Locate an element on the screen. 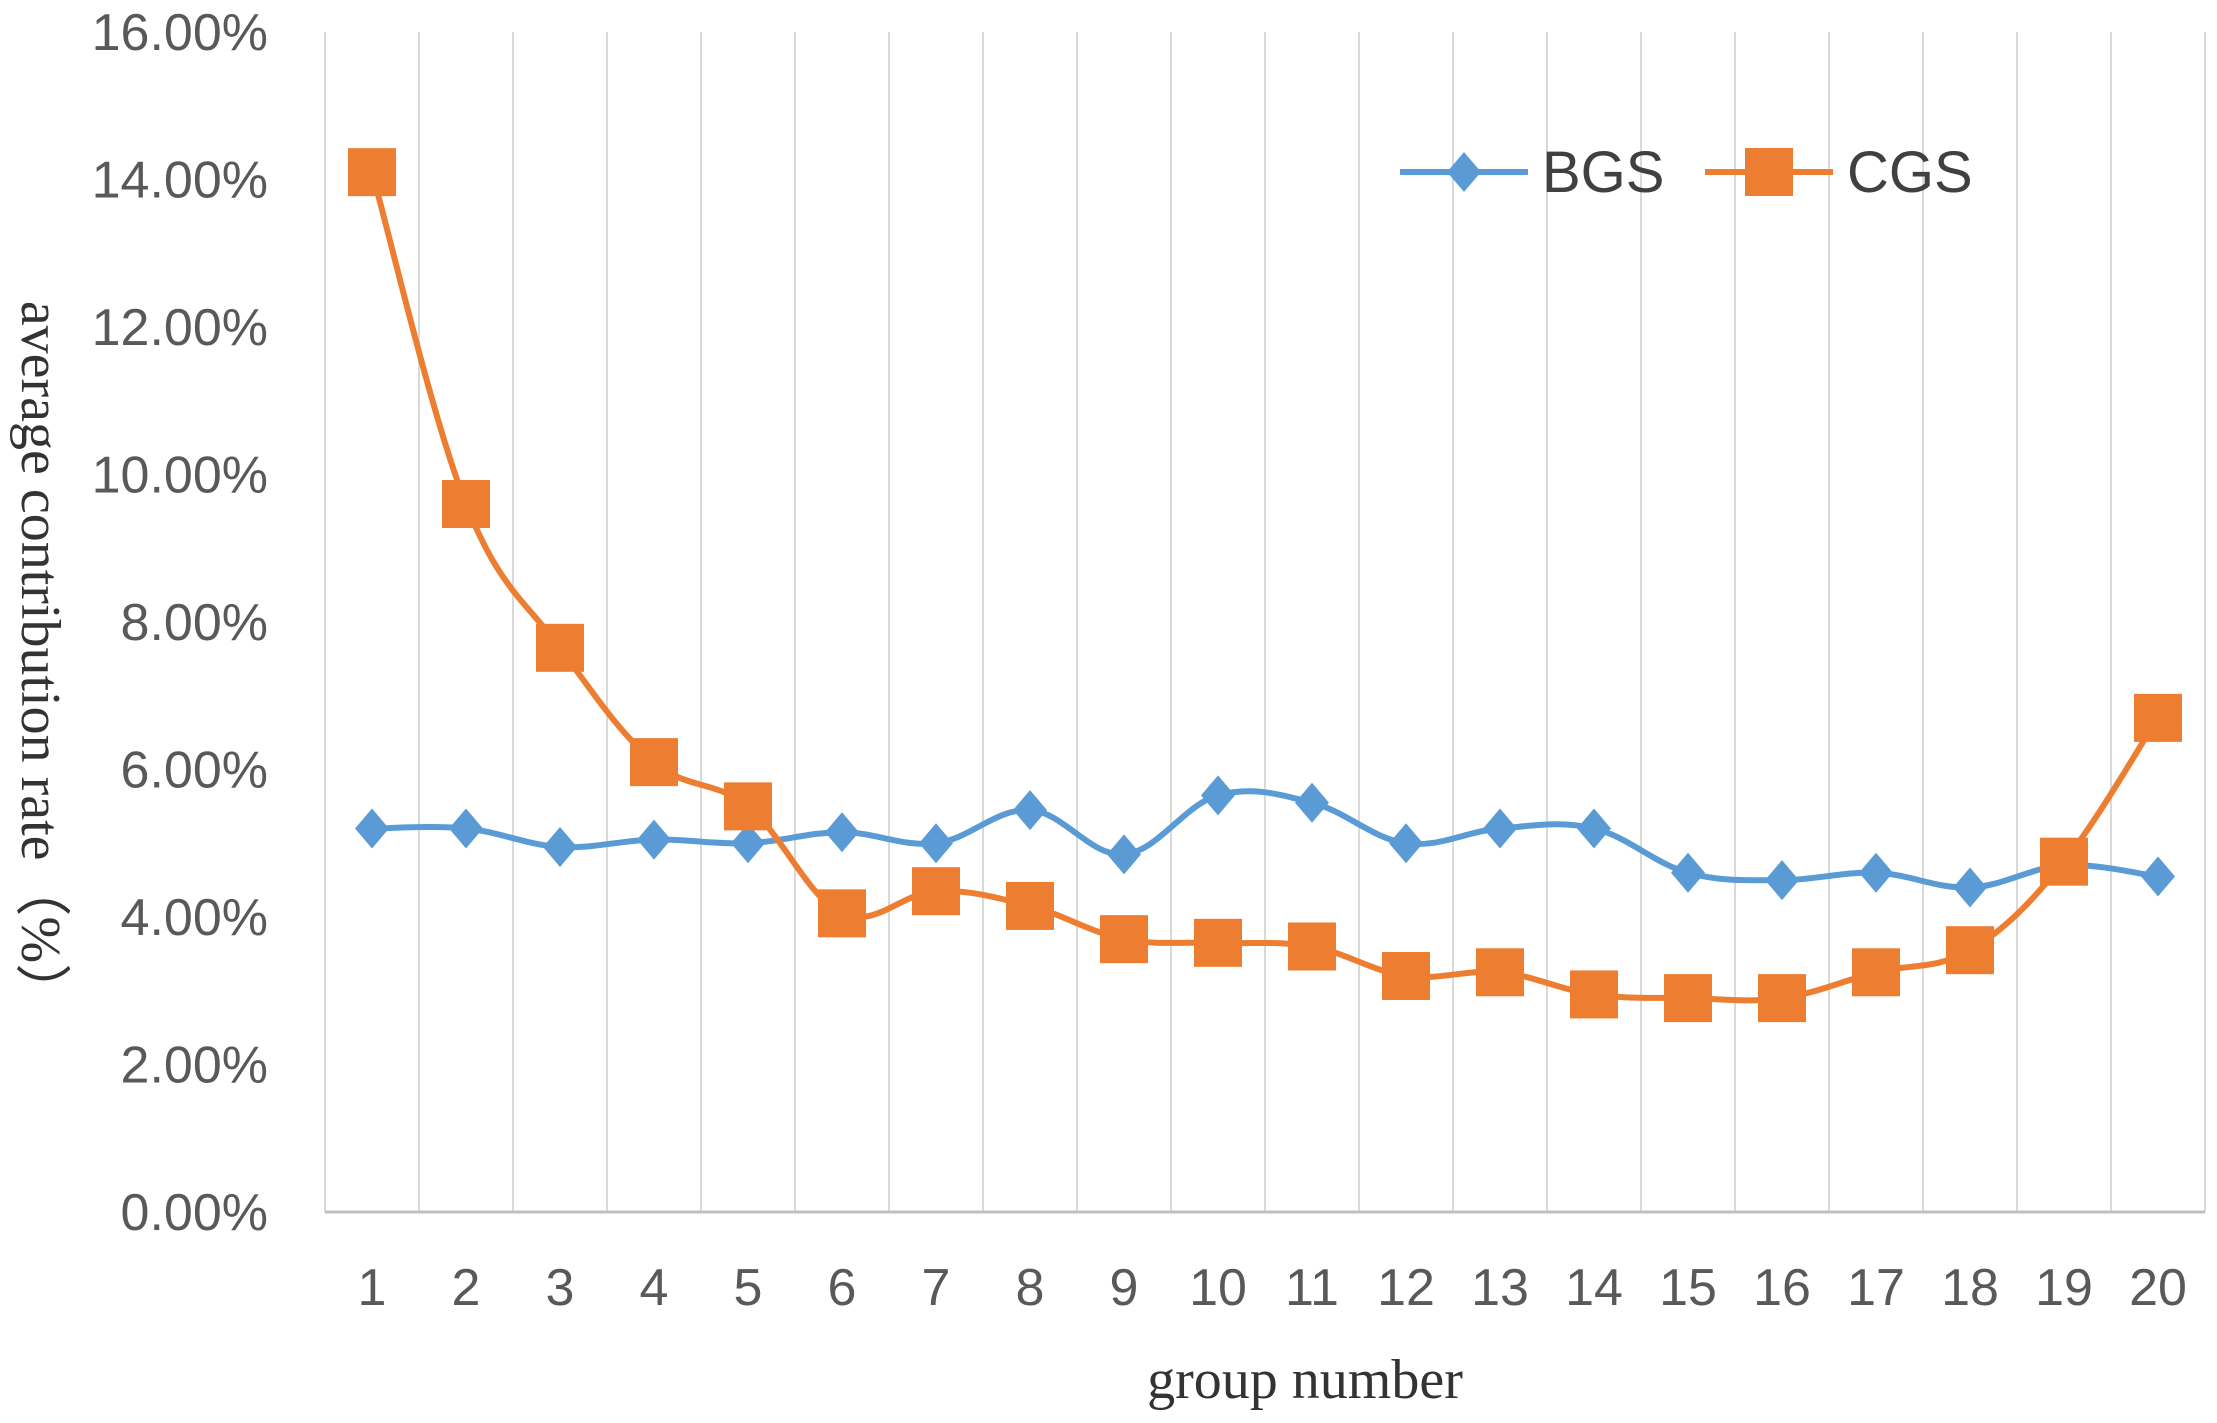  y-tick-label: 10.00% is located at coordinates (180, 476).